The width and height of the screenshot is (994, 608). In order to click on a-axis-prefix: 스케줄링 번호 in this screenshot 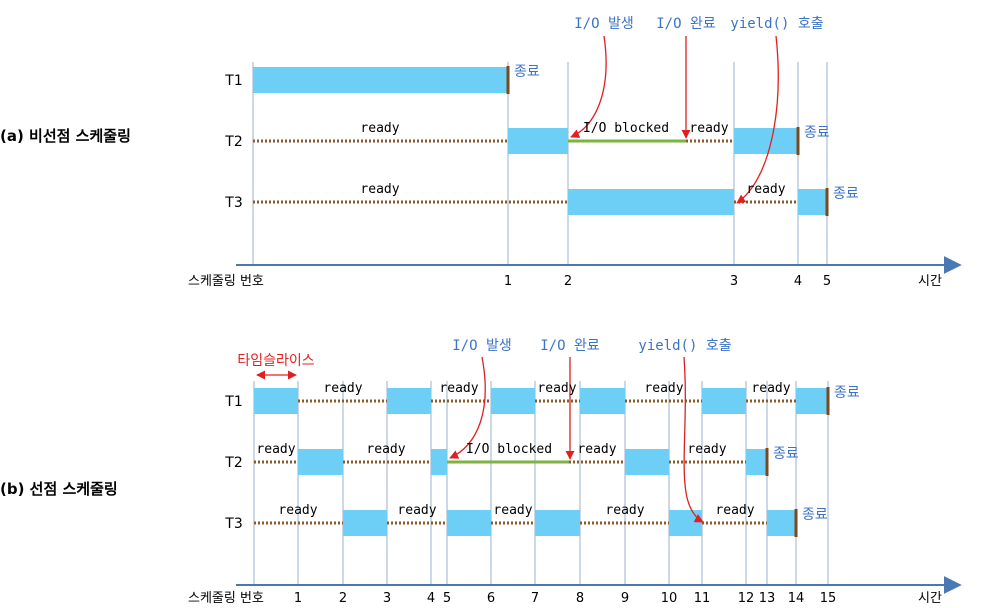, I will do `click(226, 281)`.